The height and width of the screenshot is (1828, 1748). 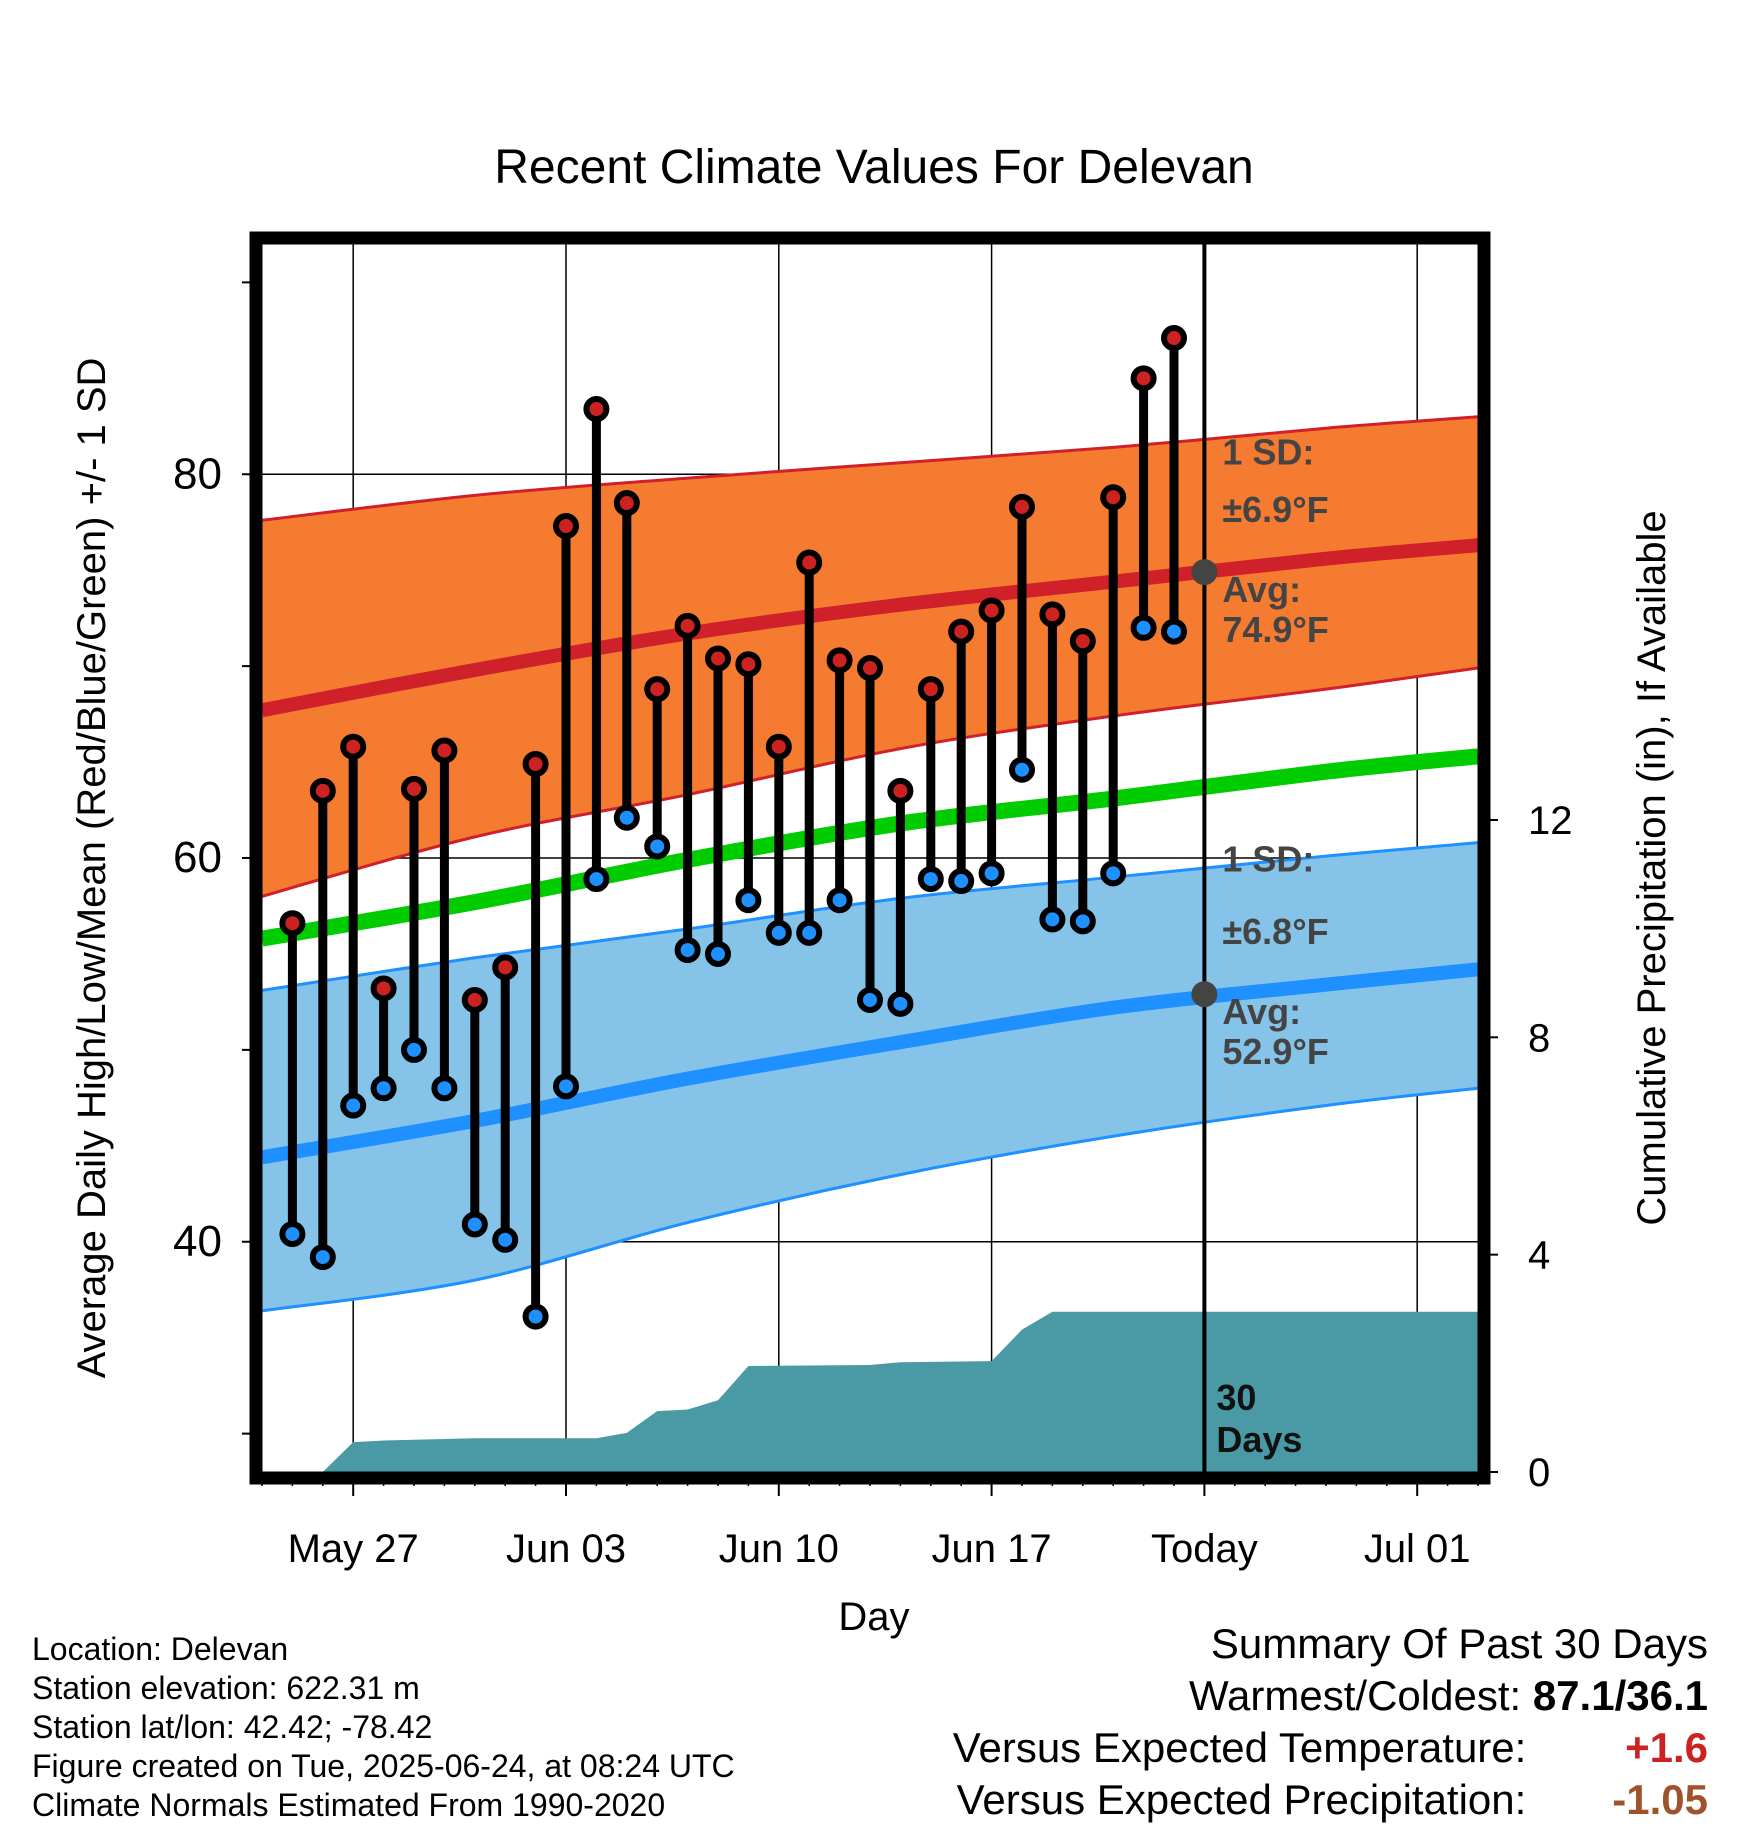 What do you see at coordinates (160, 1649) in the screenshot?
I see `footer-location: Location: Delevan` at bounding box center [160, 1649].